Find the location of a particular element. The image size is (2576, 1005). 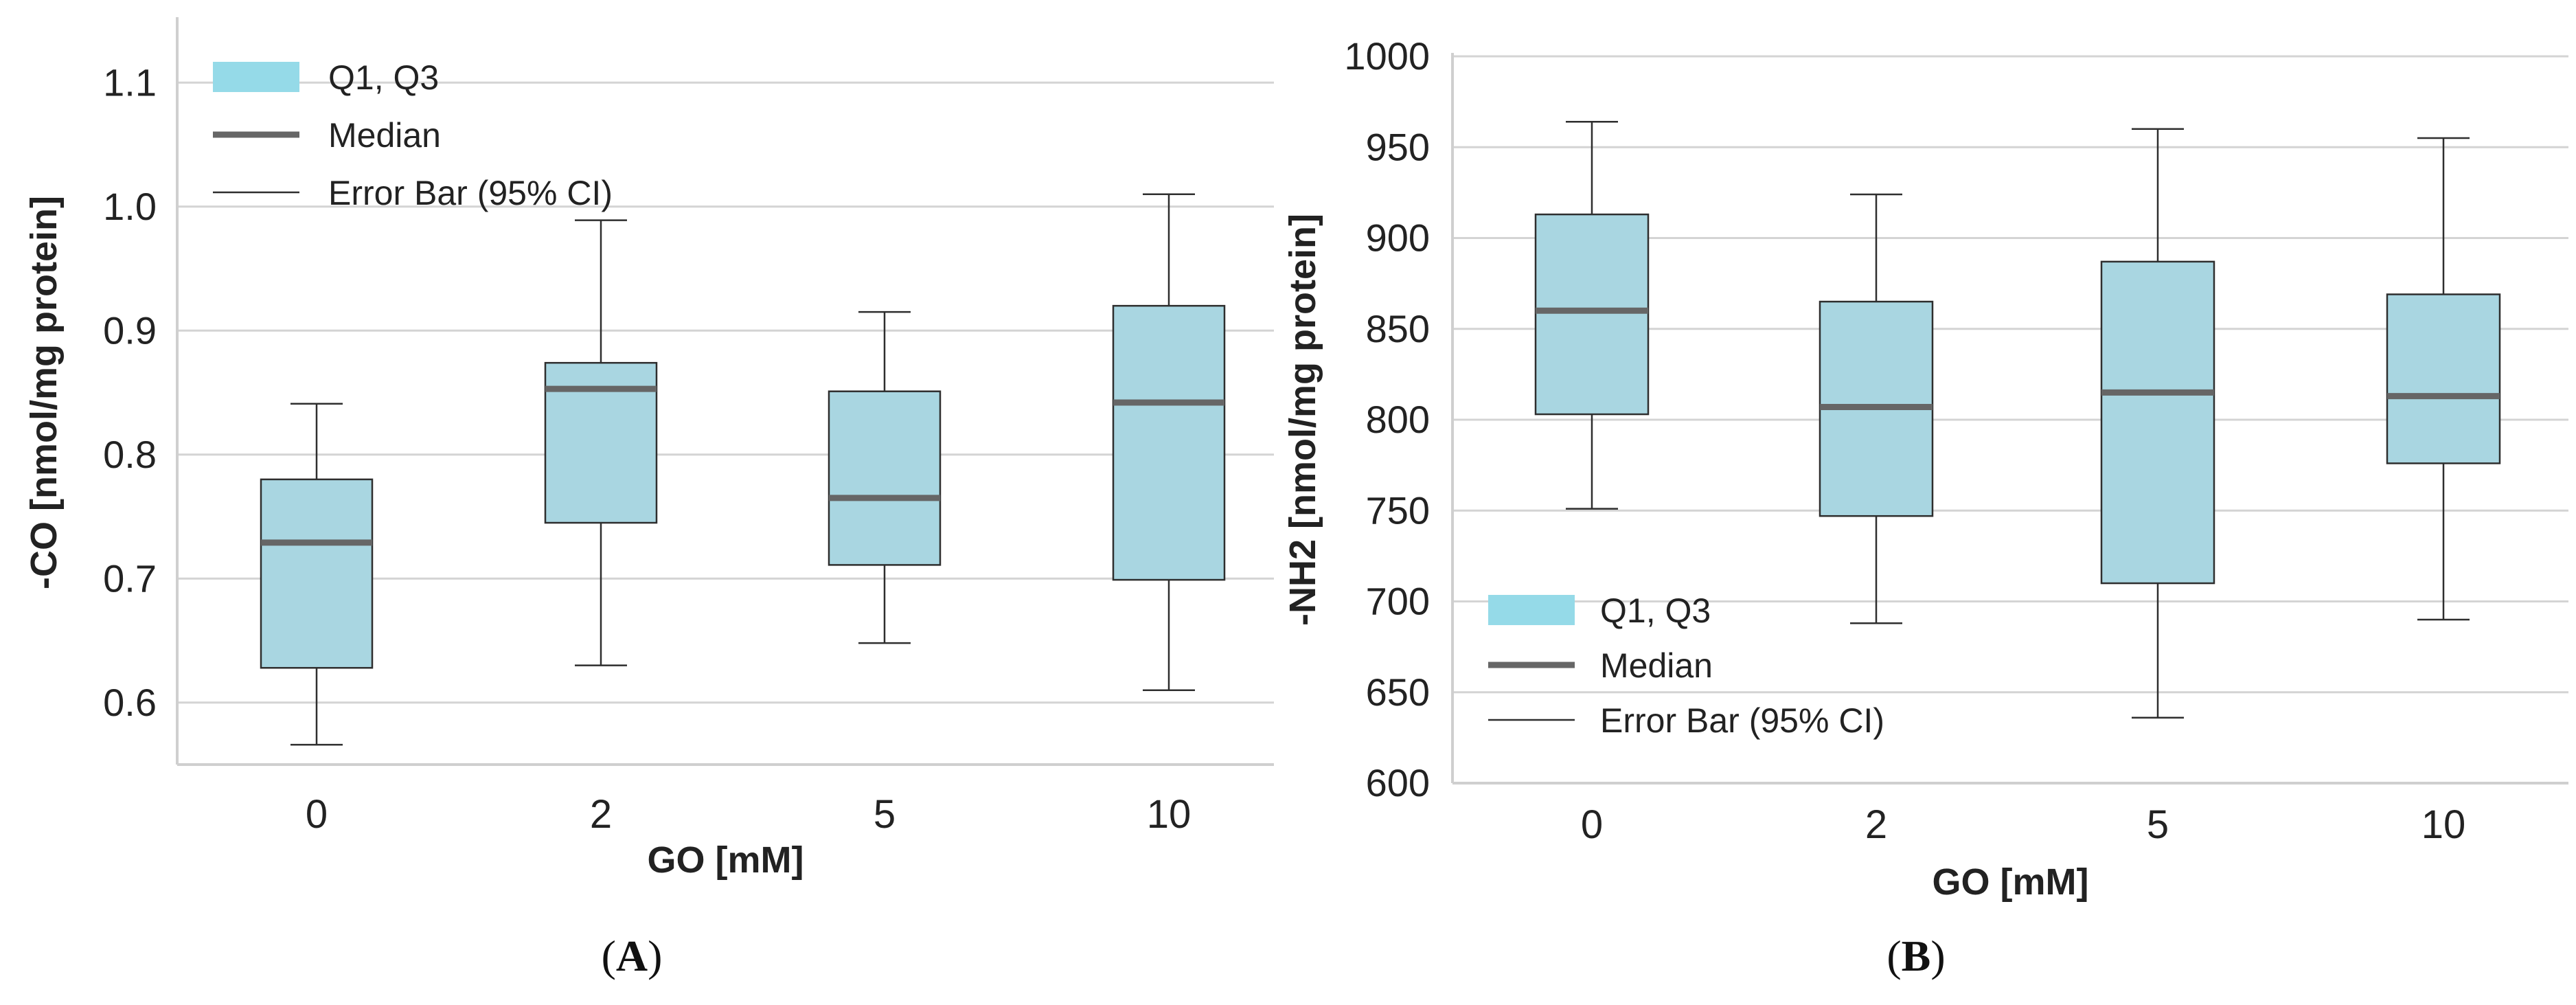

panel-label: (A) is located at coordinates (632, 955).